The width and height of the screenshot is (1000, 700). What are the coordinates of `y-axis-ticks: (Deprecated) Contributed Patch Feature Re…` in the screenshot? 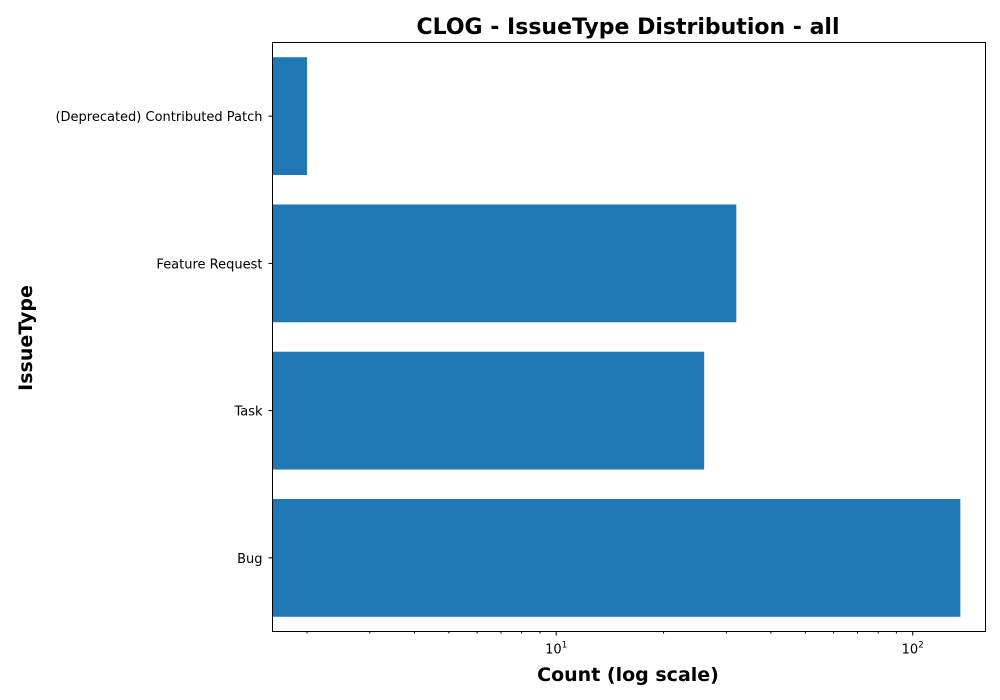 It's located at (164, 338).